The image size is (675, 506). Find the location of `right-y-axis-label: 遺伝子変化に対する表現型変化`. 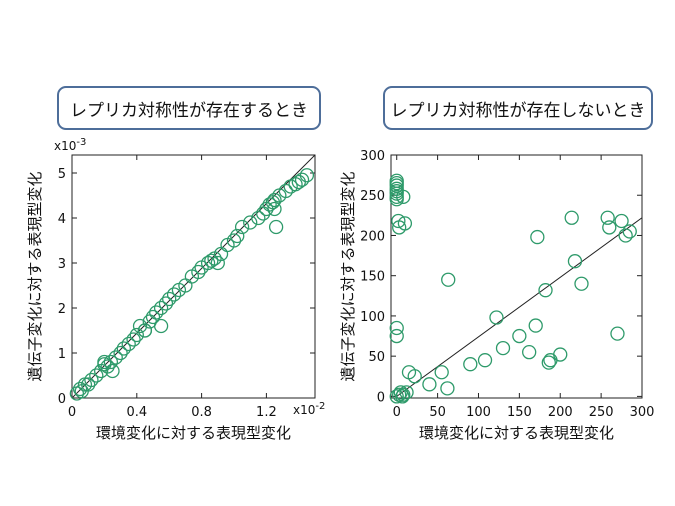

right-y-axis-label: 遺伝子変化に対する表現型変化 is located at coordinates (348, 276).